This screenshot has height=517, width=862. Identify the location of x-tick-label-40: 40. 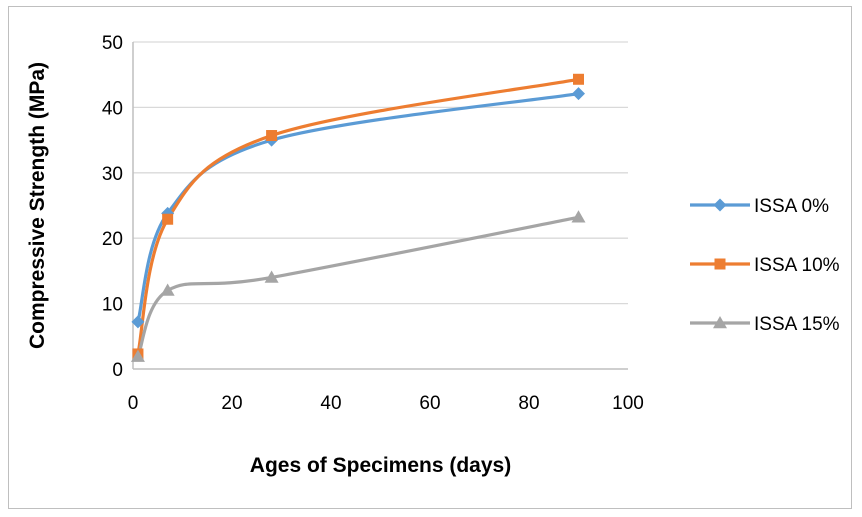
(330, 403).